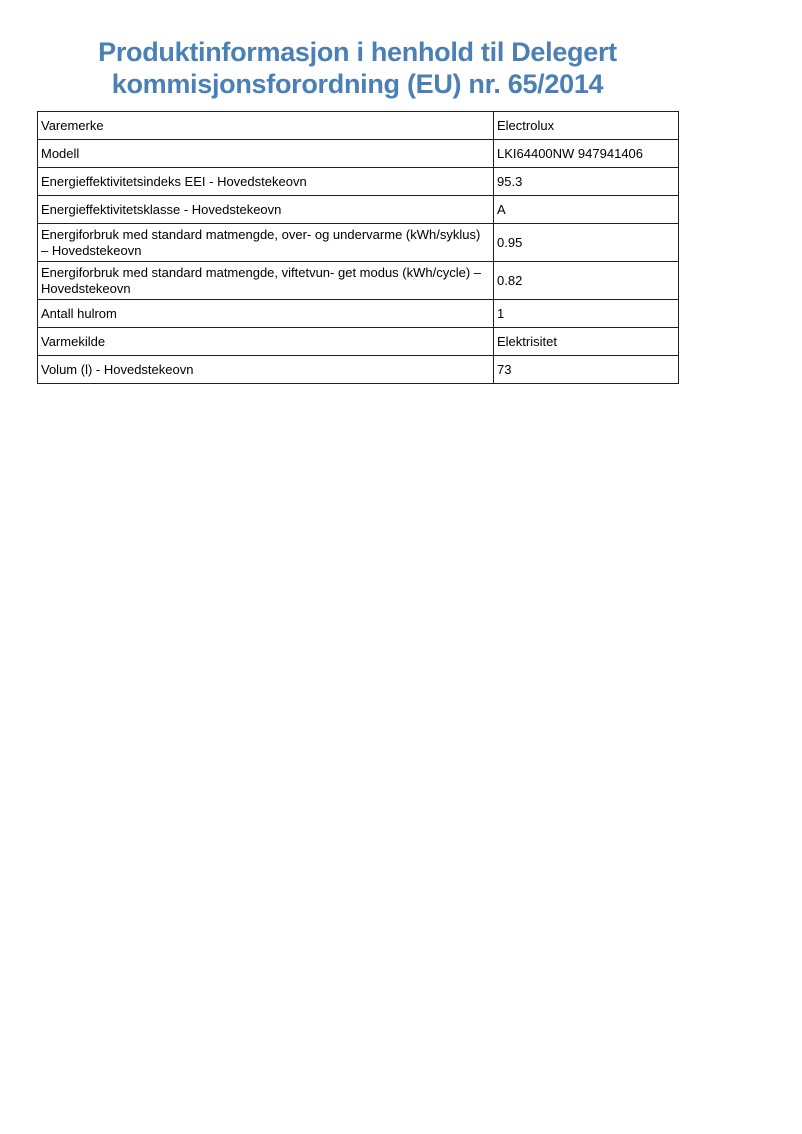 This screenshot has width=802, height=1134. Describe the element at coordinates (265, 313) in the screenshot. I see `property-label-cell: Antall hulrom` at that location.